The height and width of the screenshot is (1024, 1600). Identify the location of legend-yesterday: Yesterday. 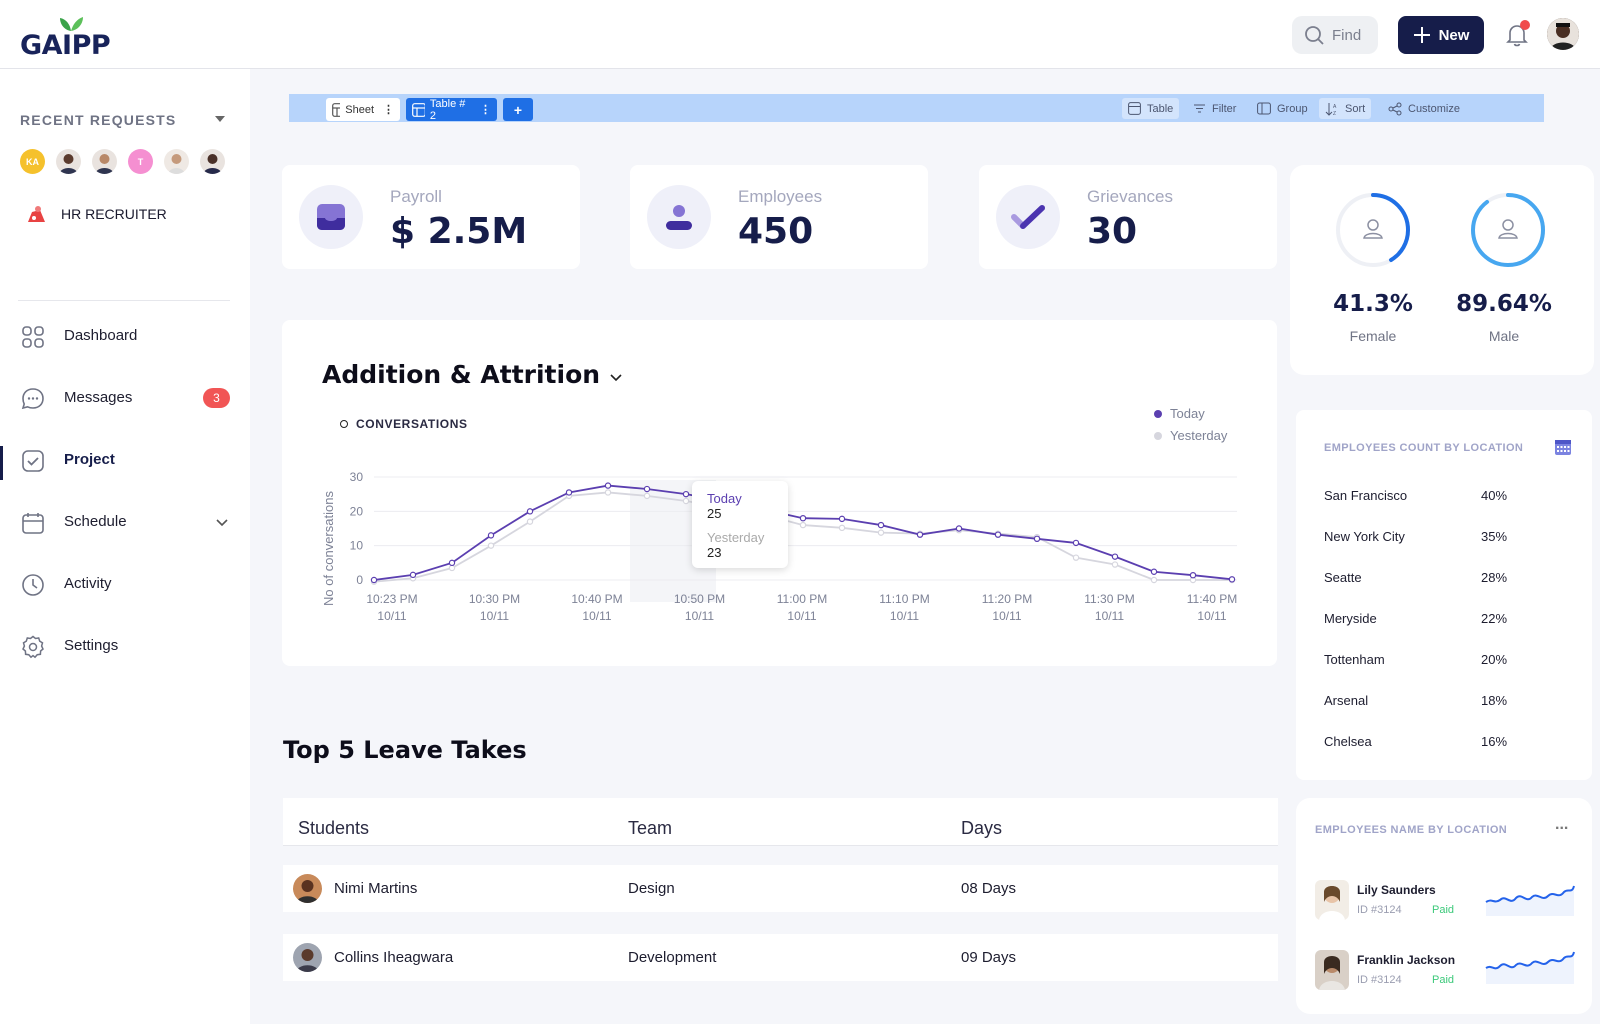
(1190, 435).